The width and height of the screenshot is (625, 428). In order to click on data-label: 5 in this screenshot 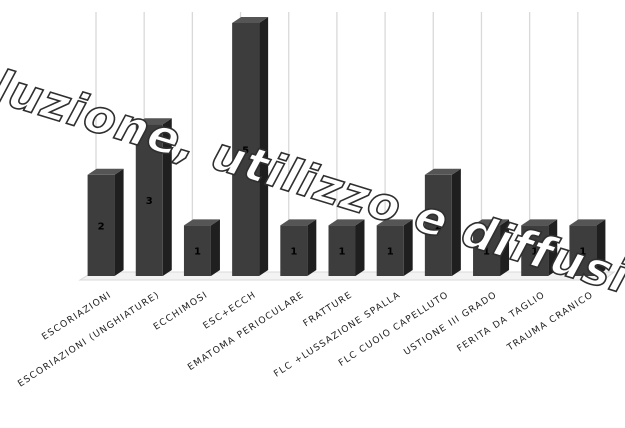, I will do `click(245, 151)`.